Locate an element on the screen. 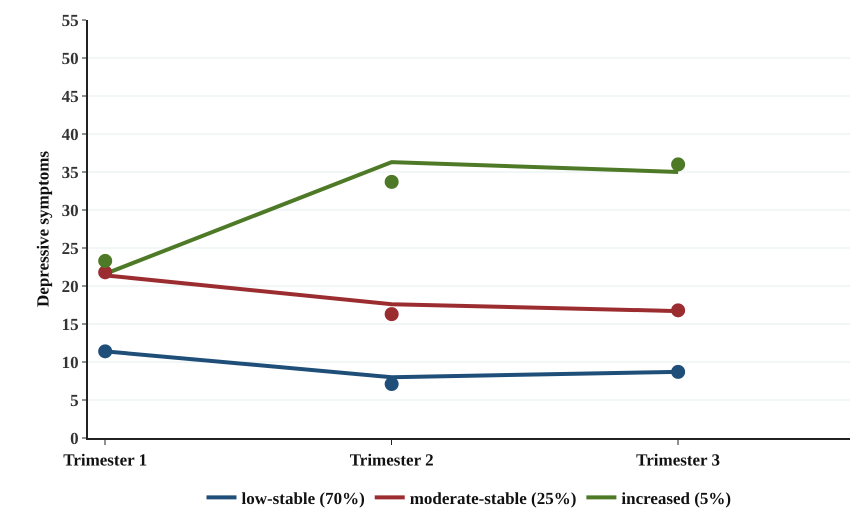  legend-label: moderate-stable (25%) is located at coordinates (493, 498).